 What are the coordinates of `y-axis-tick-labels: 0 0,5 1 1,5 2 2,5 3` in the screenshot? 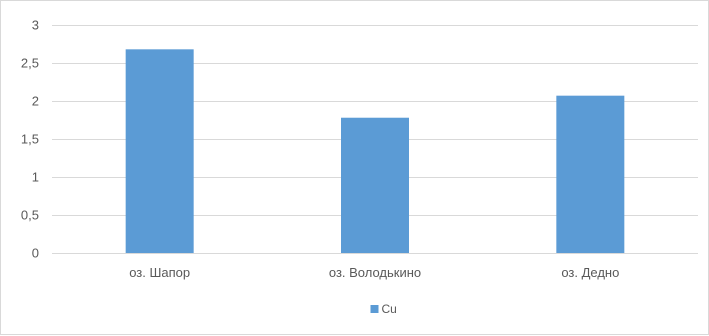 It's located at (30, 139).